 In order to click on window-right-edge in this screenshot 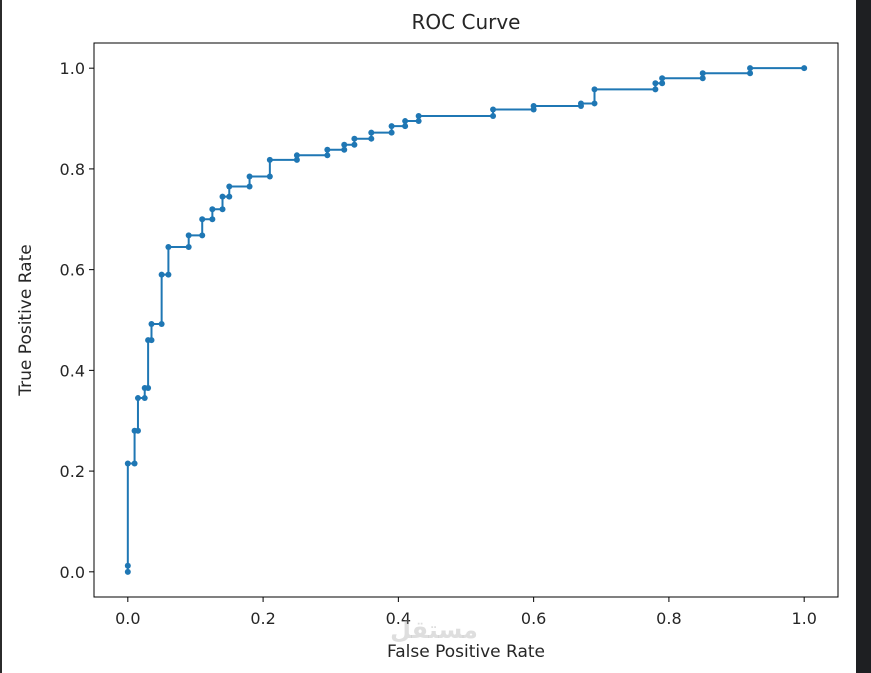, I will do `click(863, 336)`.